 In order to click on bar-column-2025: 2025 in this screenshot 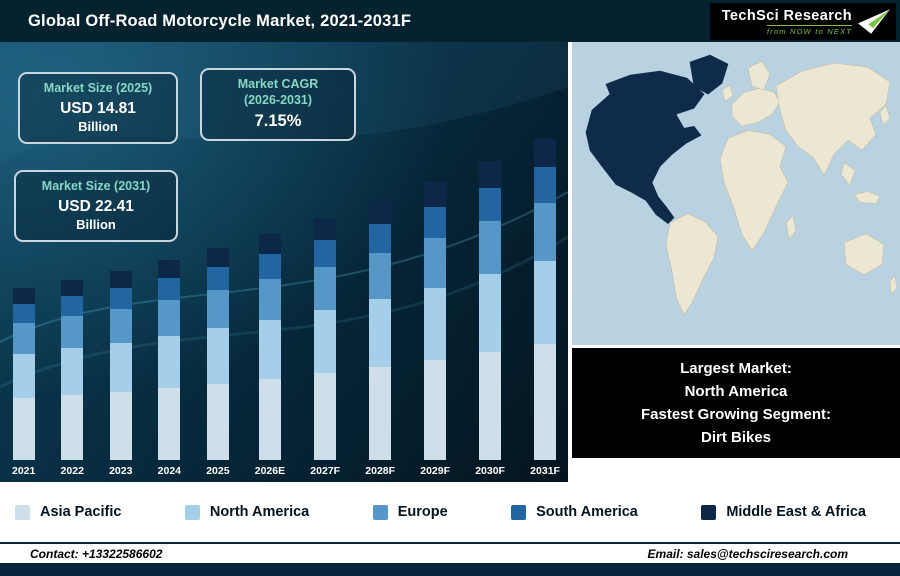, I will do `click(218, 362)`.